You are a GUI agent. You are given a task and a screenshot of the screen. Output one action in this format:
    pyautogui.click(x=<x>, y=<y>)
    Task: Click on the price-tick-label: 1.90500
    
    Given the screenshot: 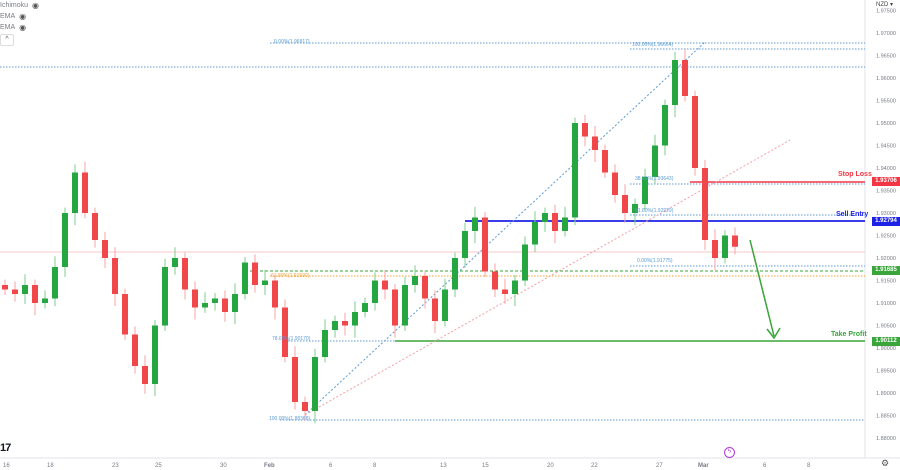 What is the action you would take?
    pyautogui.click(x=886, y=327)
    